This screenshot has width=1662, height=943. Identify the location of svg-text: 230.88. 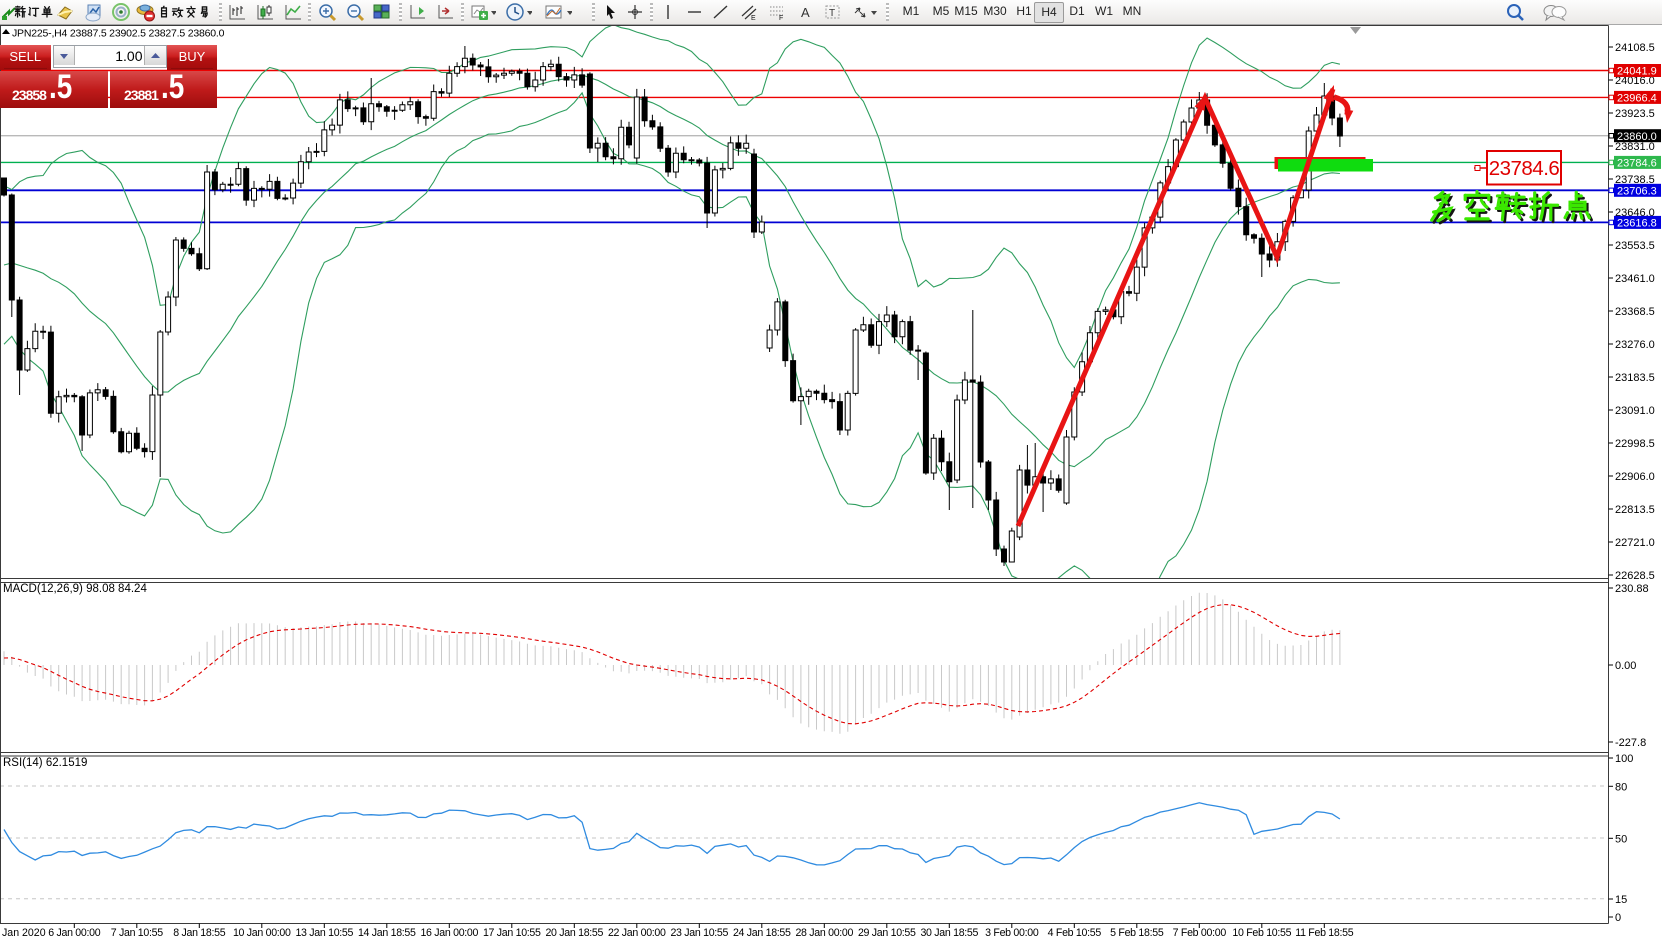
(1632, 589).